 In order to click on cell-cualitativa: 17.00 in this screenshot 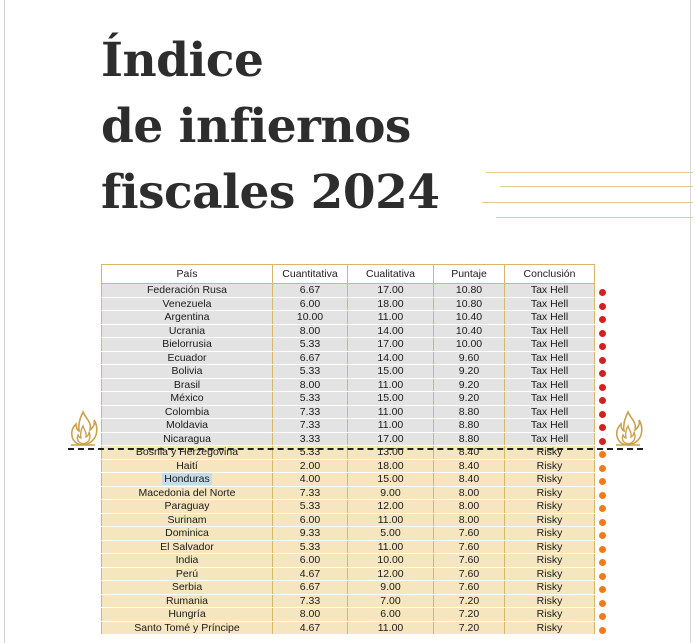, I will do `click(390, 290)`.